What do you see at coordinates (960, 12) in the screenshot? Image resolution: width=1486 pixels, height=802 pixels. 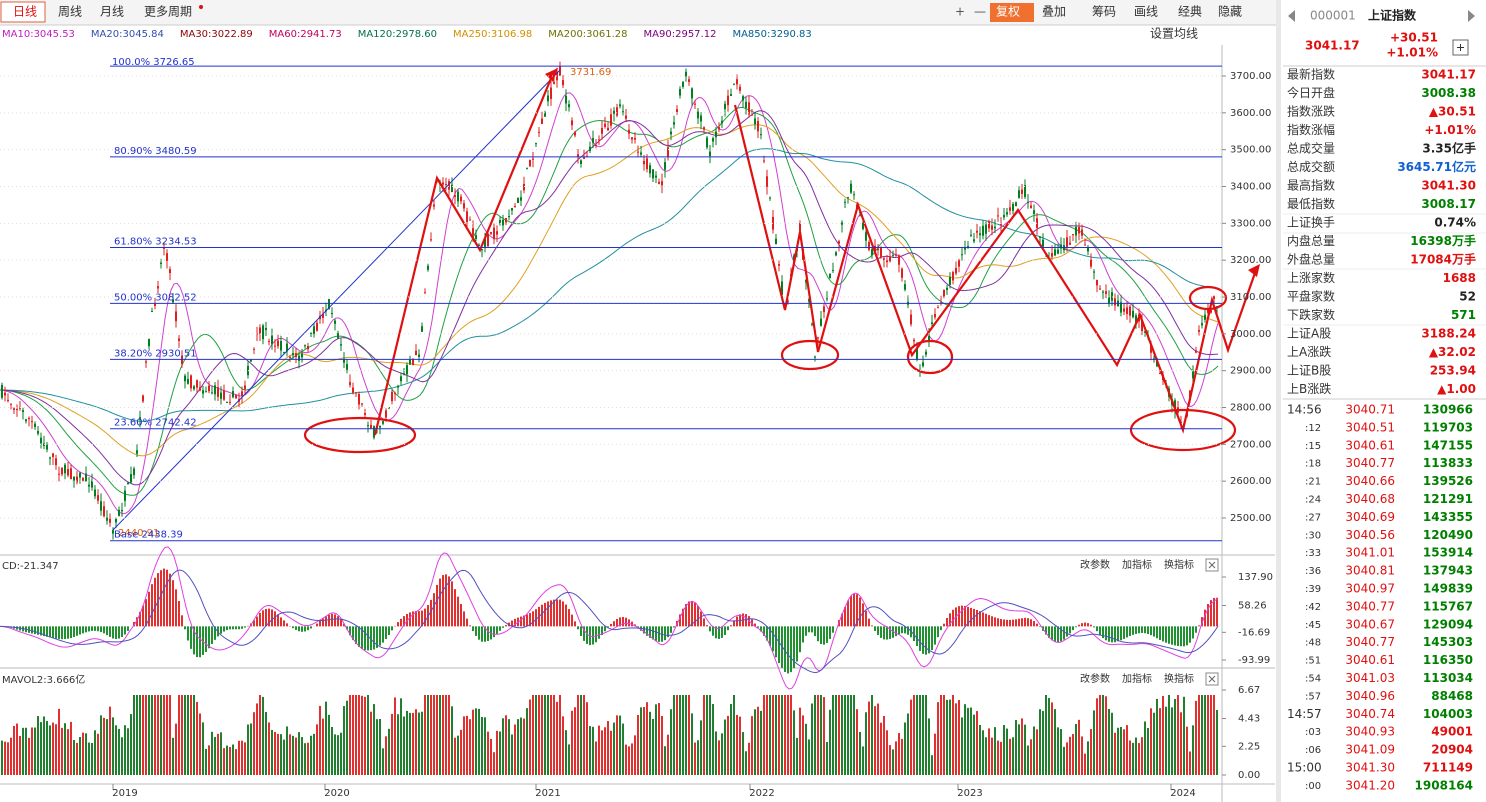 I see `zoom-button: +` at bounding box center [960, 12].